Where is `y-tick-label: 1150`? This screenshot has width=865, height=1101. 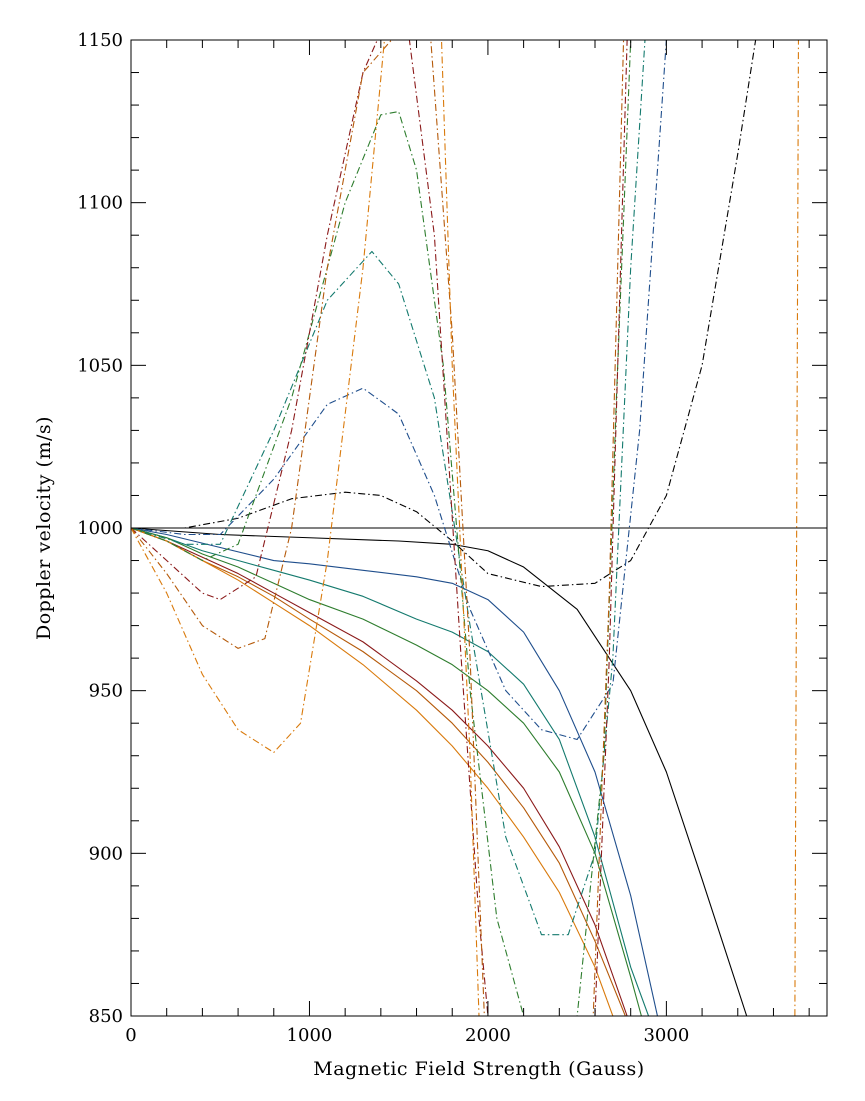
y-tick-label: 1150 is located at coordinates (100, 40).